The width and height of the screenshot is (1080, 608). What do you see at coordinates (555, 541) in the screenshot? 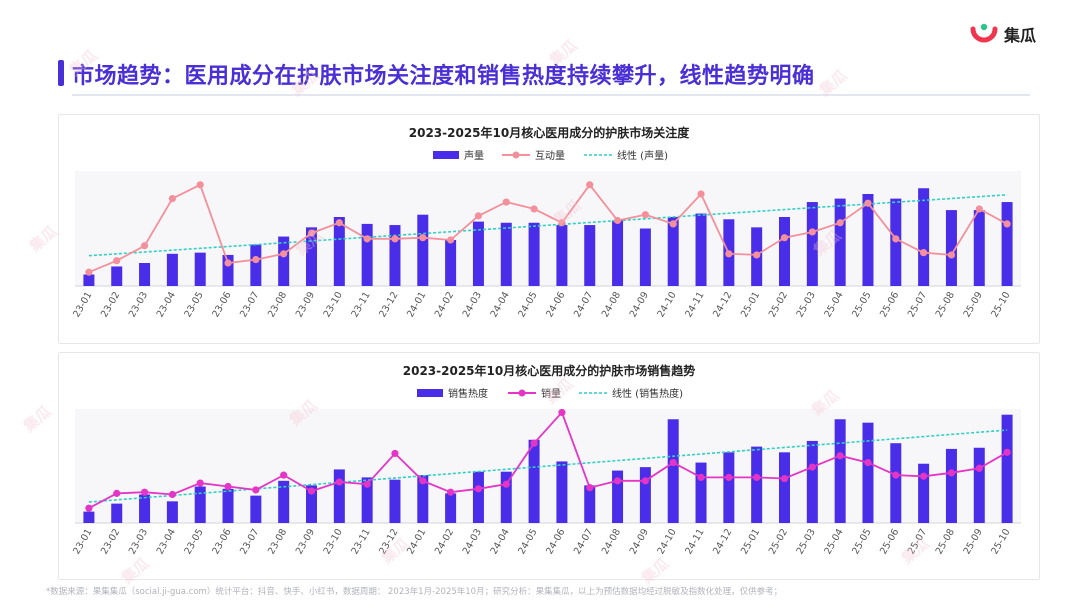
I see `x-tick-label: 24-06` at bounding box center [555, 541].